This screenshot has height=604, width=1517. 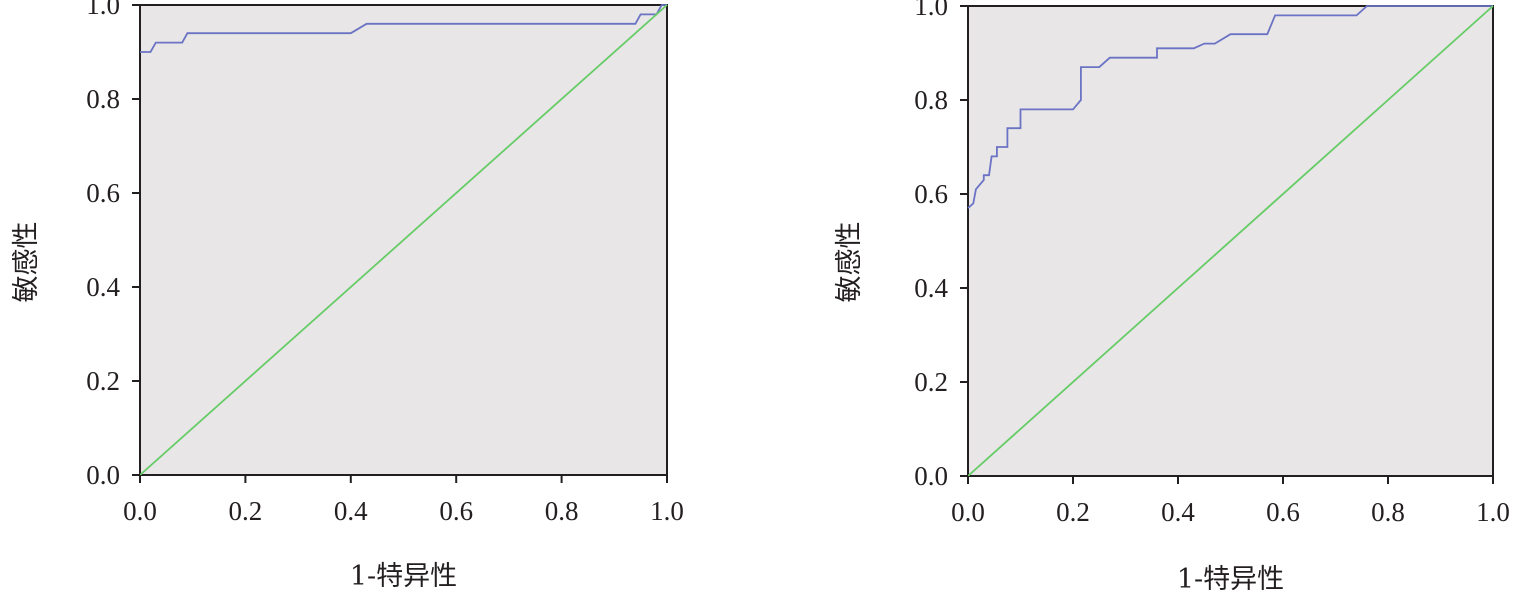 What do you see at coordinates (1493, 512) in the screenshot?
I see `x-tick-label-right-5: 1.0` at bounding box center [1493, 512].